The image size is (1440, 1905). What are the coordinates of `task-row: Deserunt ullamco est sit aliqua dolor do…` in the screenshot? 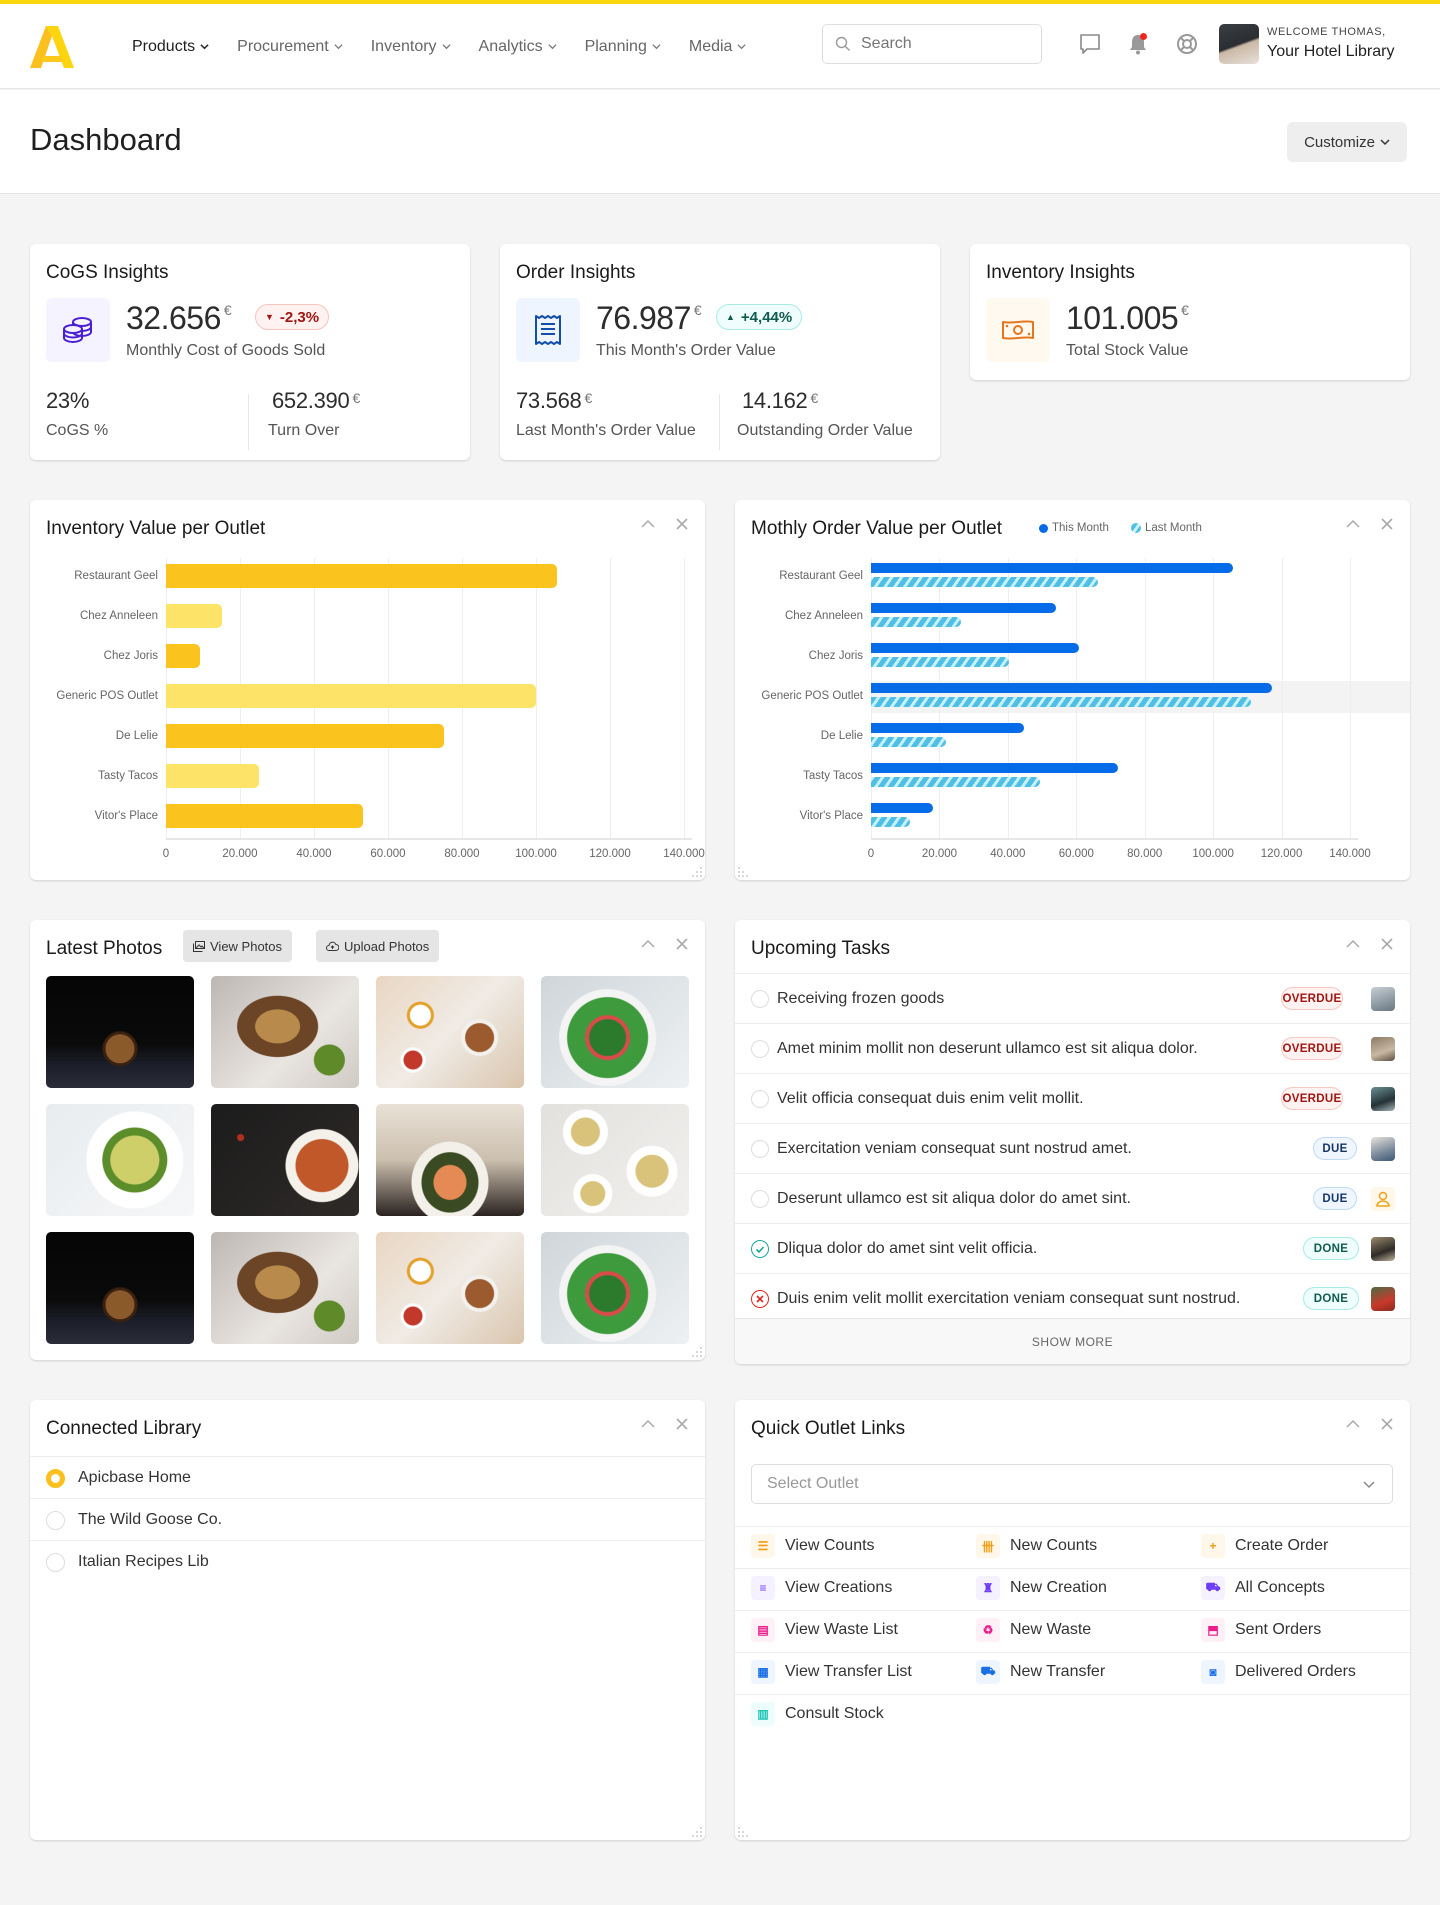 It's located at (1072, 1198).